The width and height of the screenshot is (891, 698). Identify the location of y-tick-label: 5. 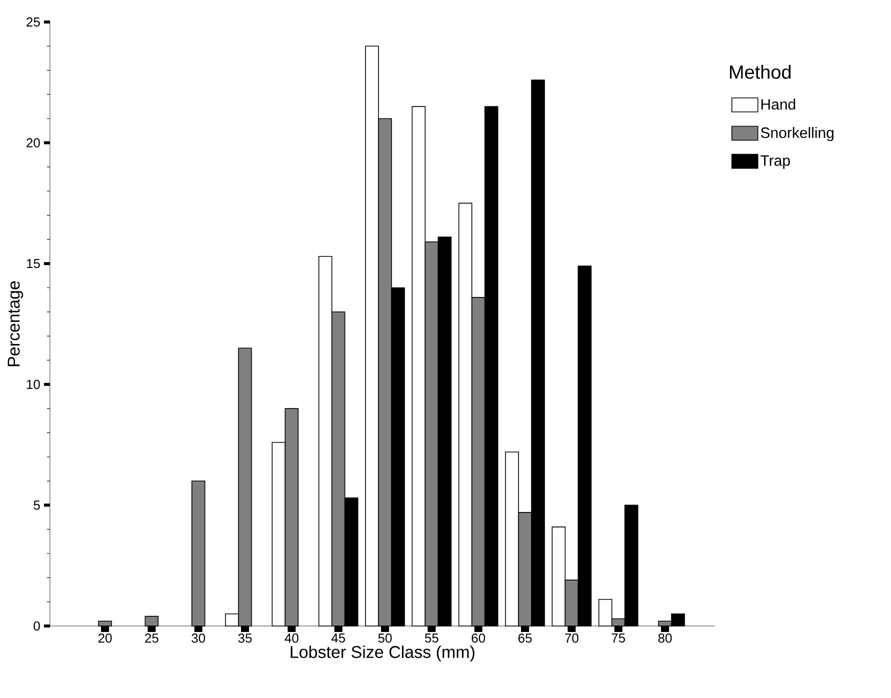
(37, 505).